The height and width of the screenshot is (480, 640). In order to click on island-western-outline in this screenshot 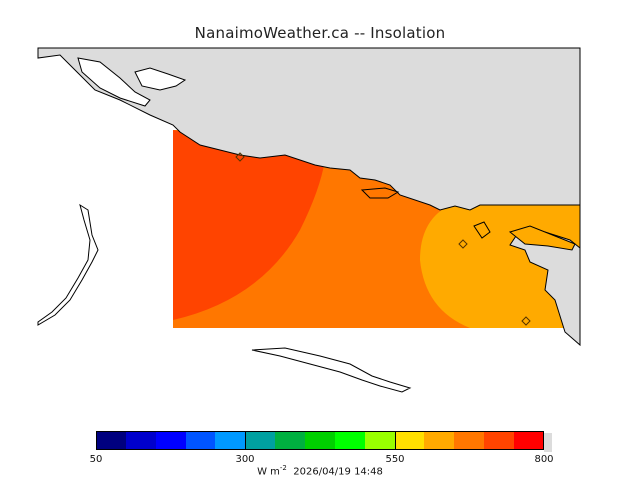, I will do `click(68, 264)`.